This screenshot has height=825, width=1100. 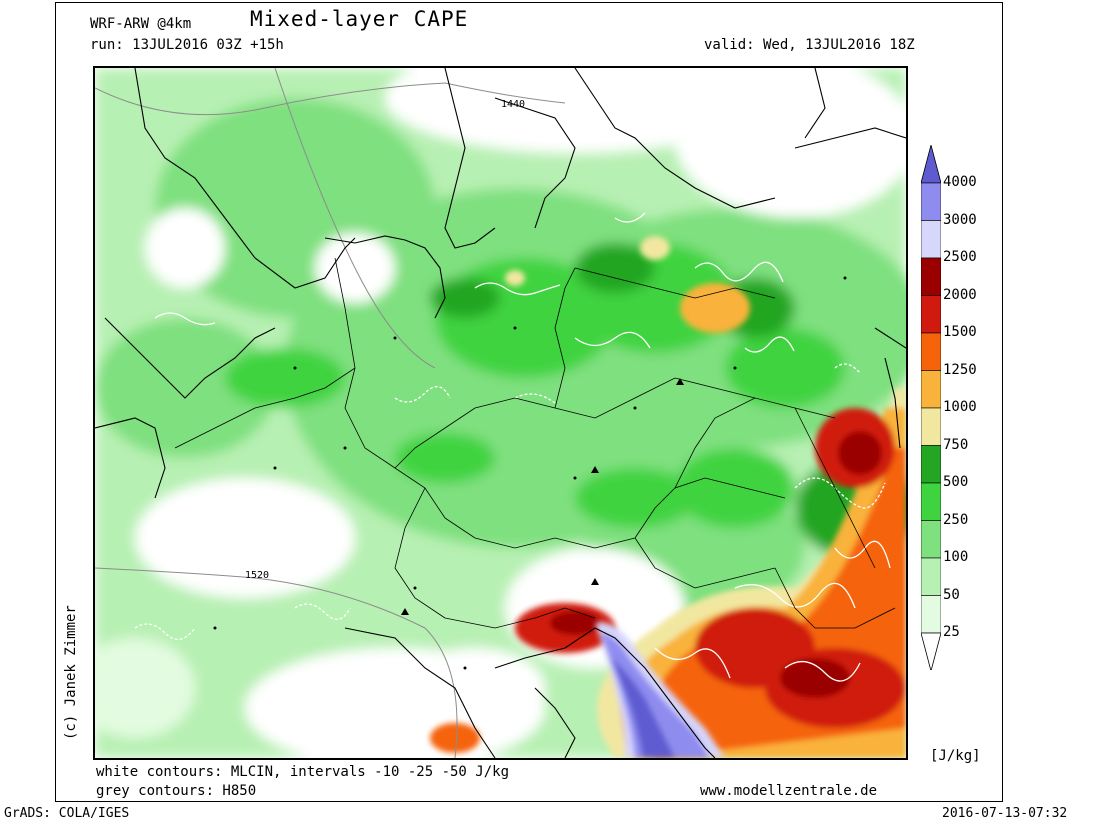 I want to click on colorbar-label: 1000, so click(x=960, y=407).